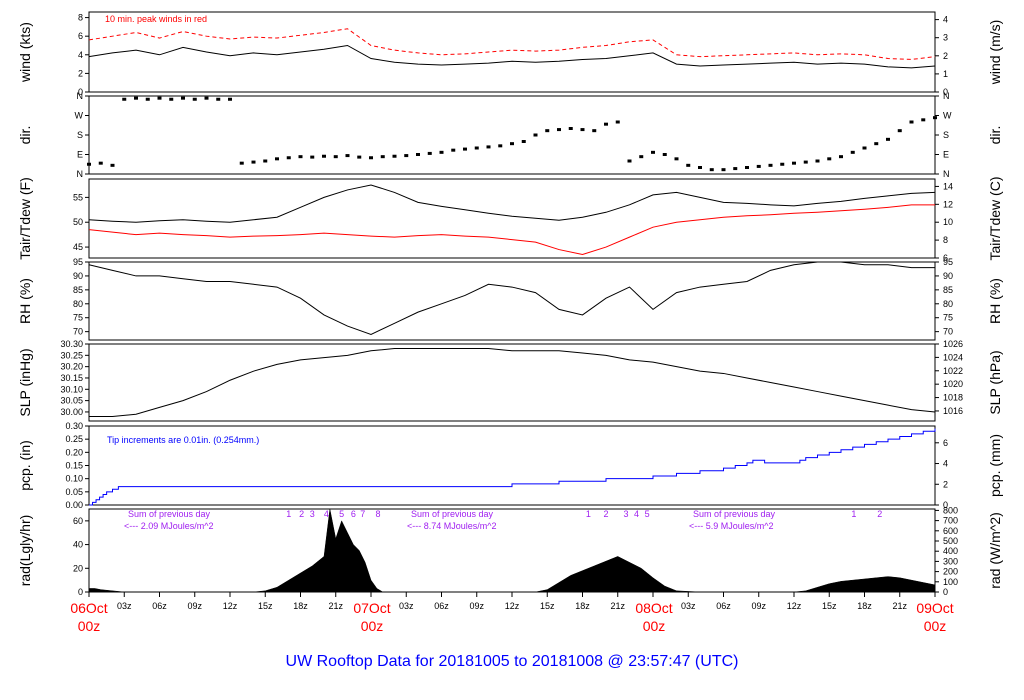 Image resolution: width=1024 pixels, height=700 pixels. Describe the element at coordinates (934, 608) in the screenshot. I see `day-label-date: 09Oct` at that location.